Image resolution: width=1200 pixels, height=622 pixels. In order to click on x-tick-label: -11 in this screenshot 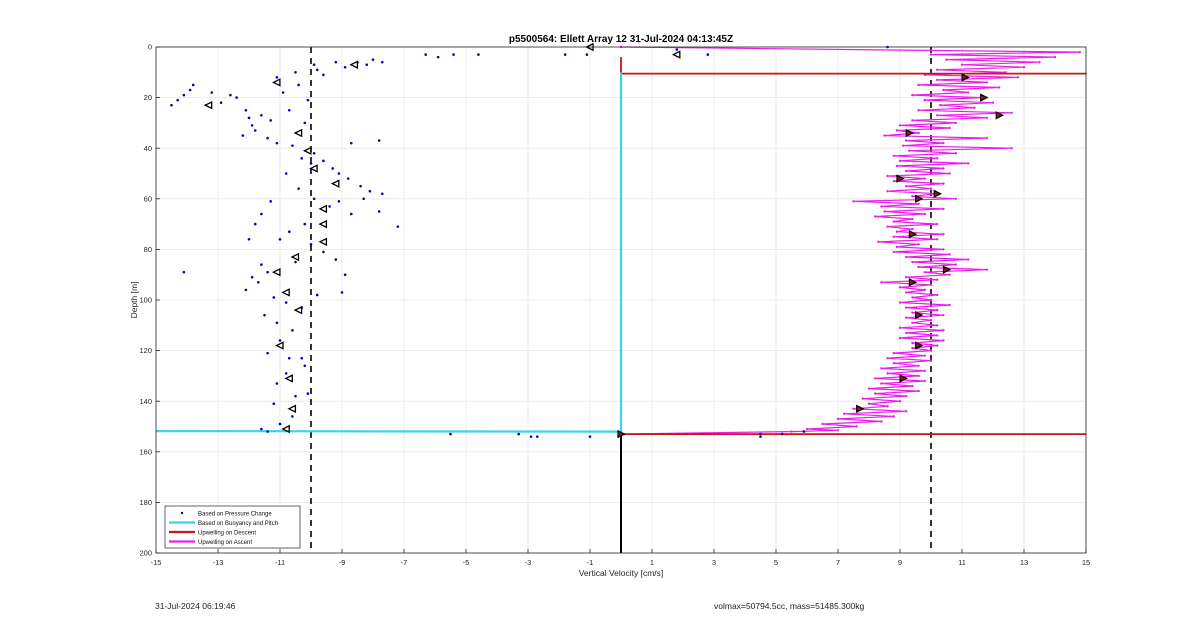, I will do `click(280, 562)`.